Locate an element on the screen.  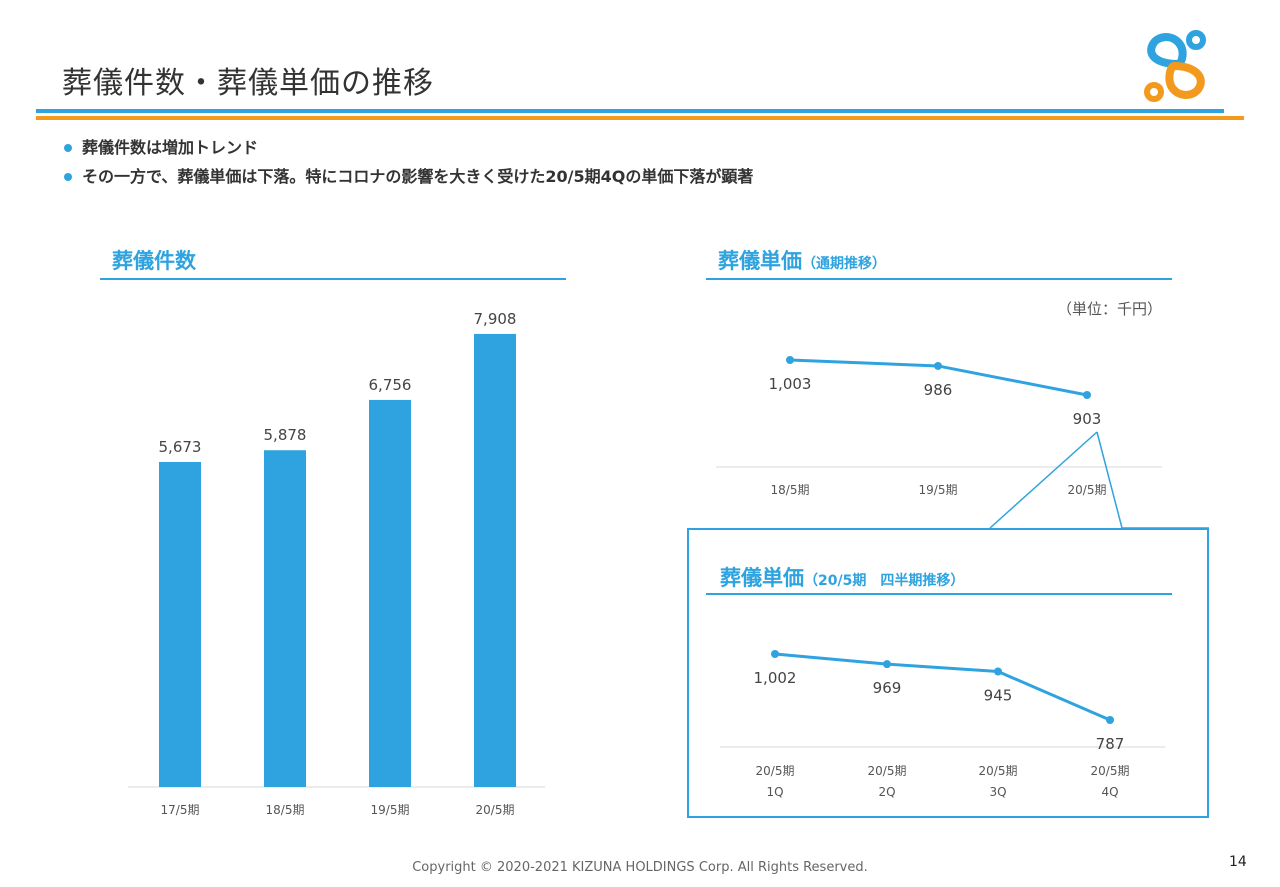
quarterly-category-label-line2: 4Q is located at coordinates (1109, 792).